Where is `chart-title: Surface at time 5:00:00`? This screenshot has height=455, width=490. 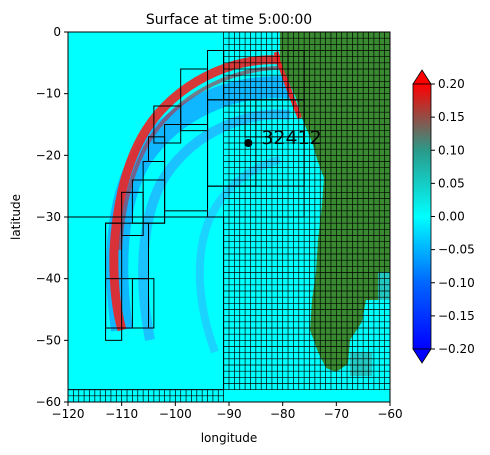 chart-title: Surface at time 5:00:00 is located at coordinates (229, 20).